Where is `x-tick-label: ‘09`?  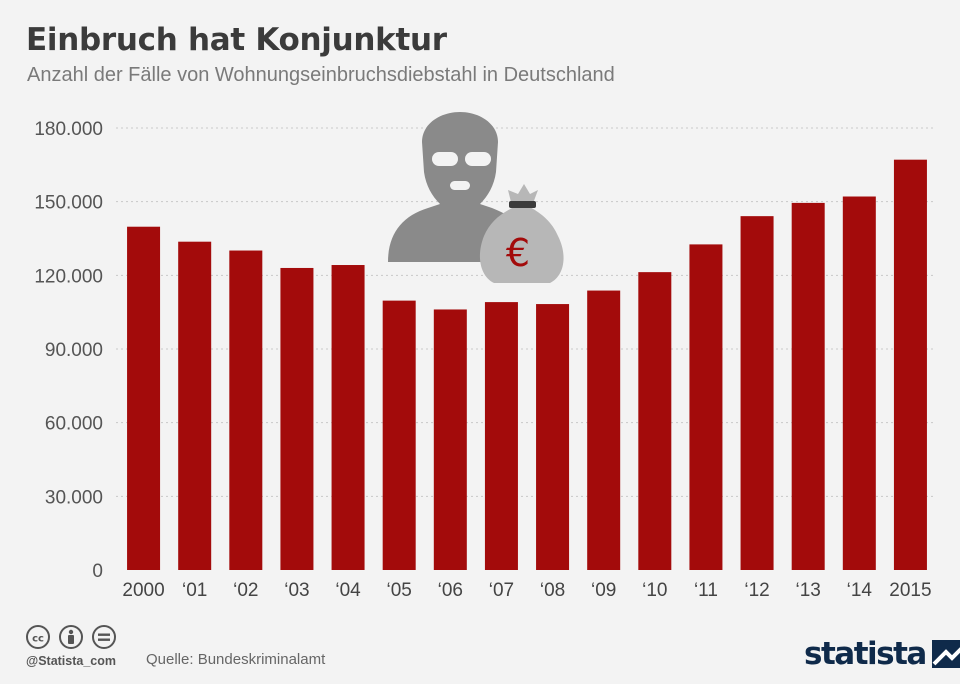 x-tick-label: ‘09 is located at coordinates (603, 590).